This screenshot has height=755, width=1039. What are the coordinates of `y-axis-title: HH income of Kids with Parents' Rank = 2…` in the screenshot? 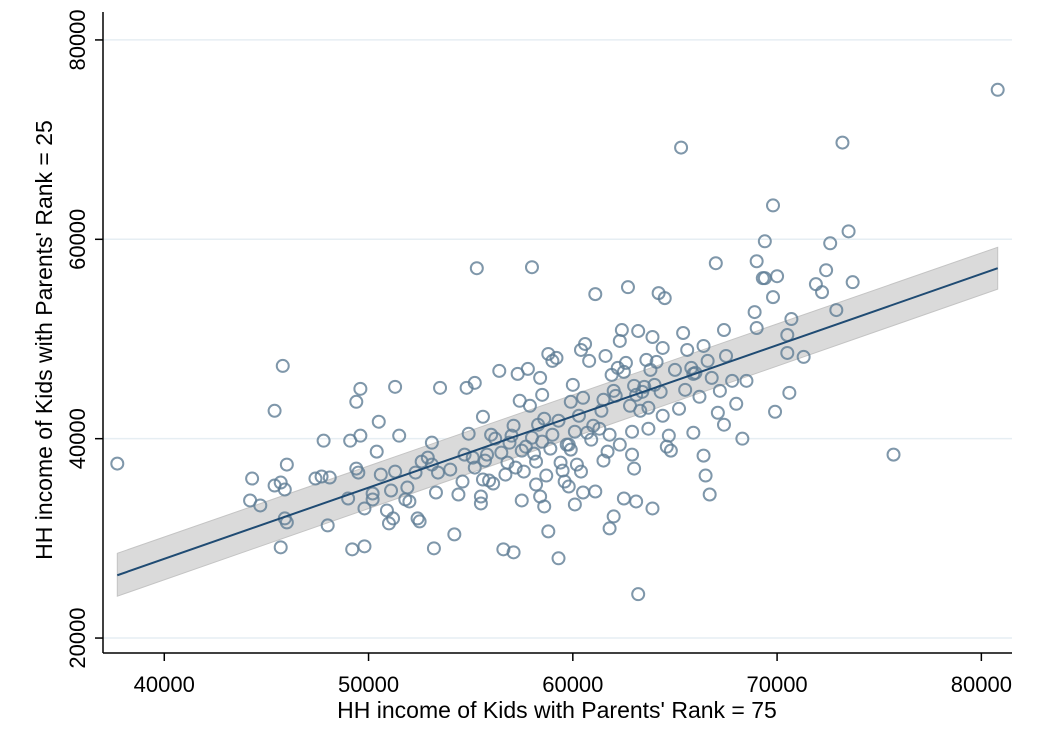 It's located at (44, 340).